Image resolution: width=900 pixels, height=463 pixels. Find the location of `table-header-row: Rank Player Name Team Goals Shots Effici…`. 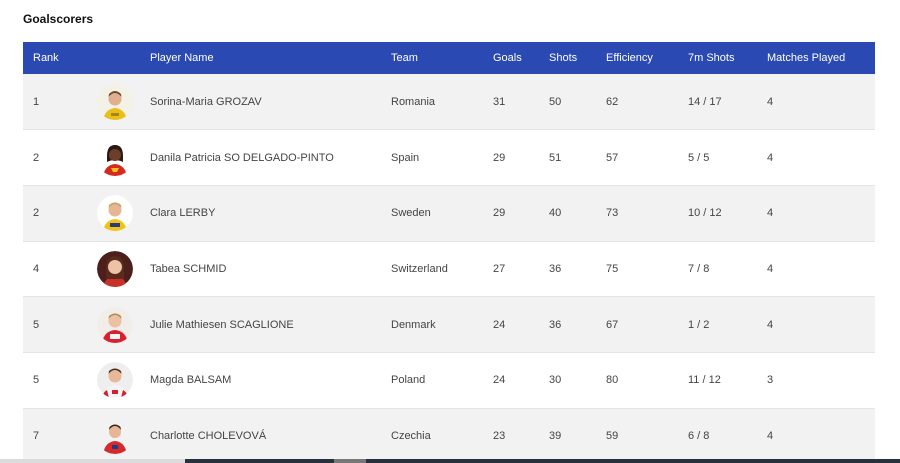

table-header-row: Rank Player Name Team Goals Shots Effici… is located at coordinates (449, 58).